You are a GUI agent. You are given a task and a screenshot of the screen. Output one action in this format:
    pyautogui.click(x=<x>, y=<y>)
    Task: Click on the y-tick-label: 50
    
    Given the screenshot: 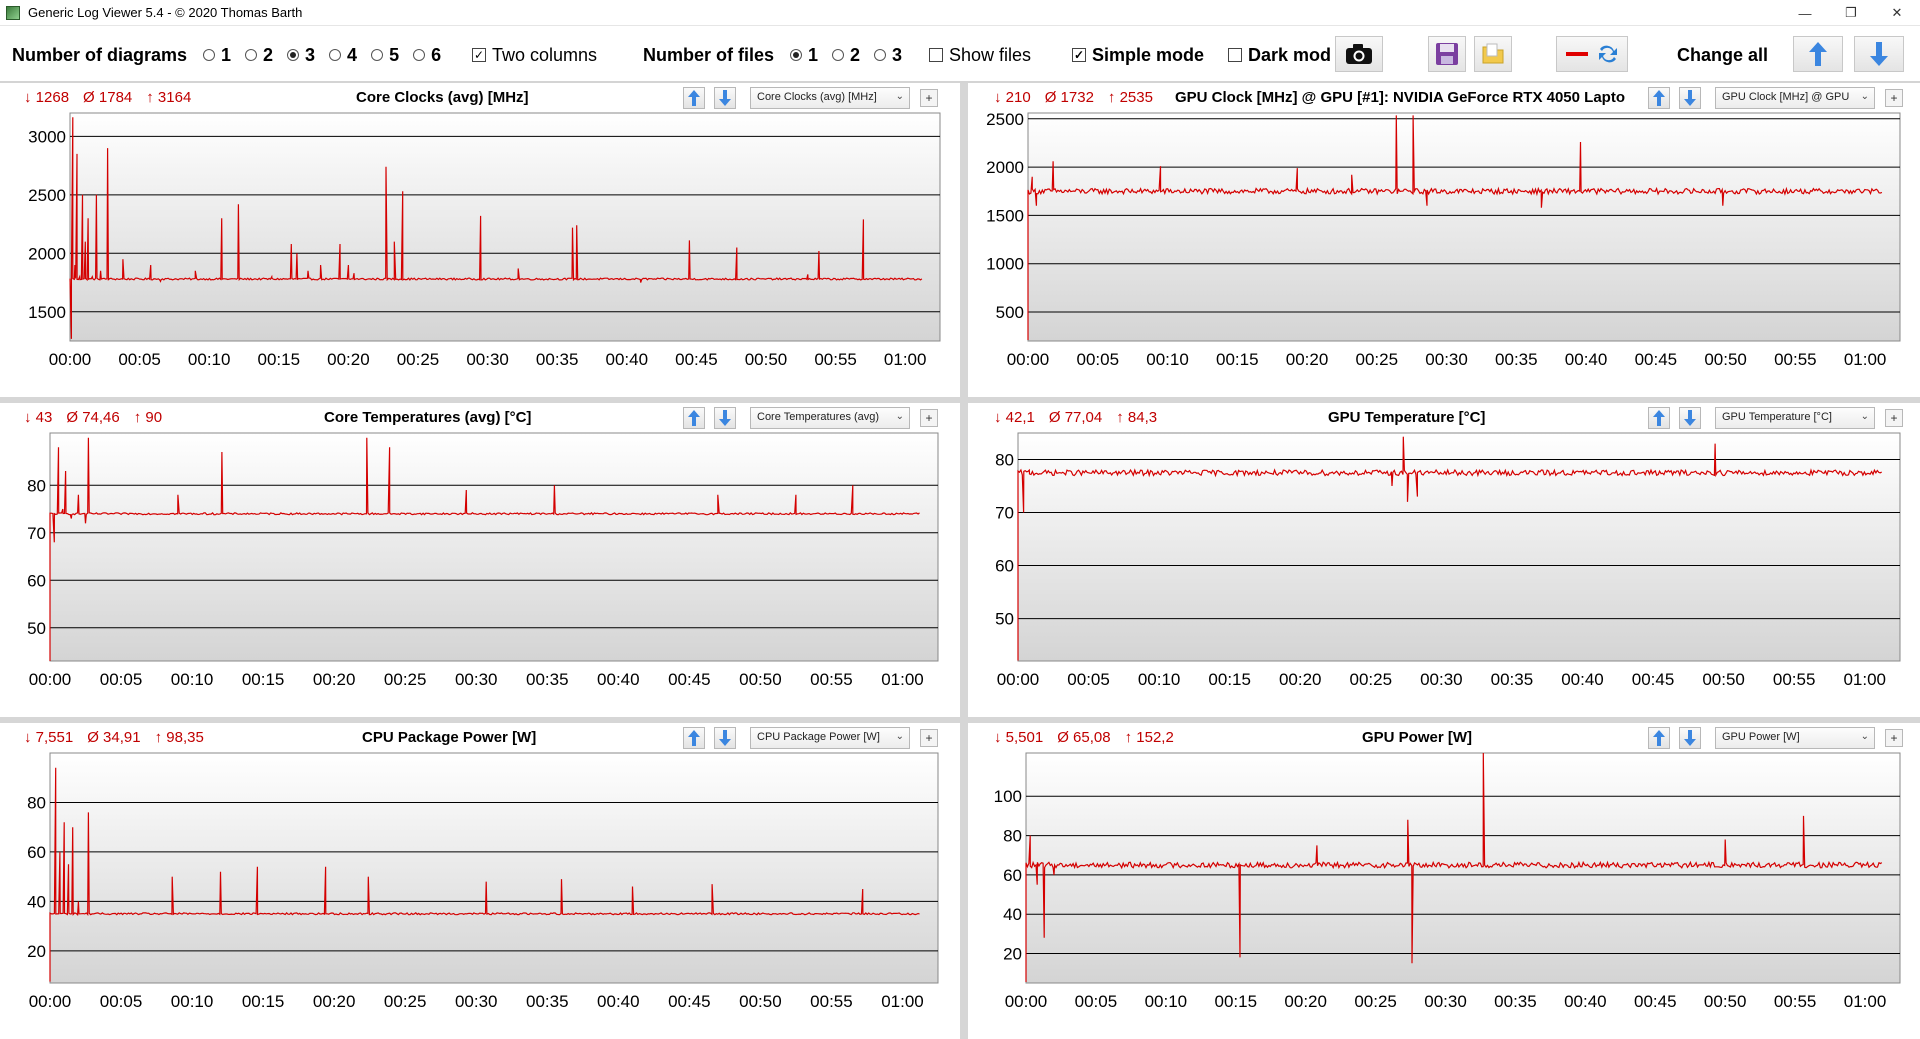 What is the action you would take?
    pyautogui.click(x=1004, y=619)
    